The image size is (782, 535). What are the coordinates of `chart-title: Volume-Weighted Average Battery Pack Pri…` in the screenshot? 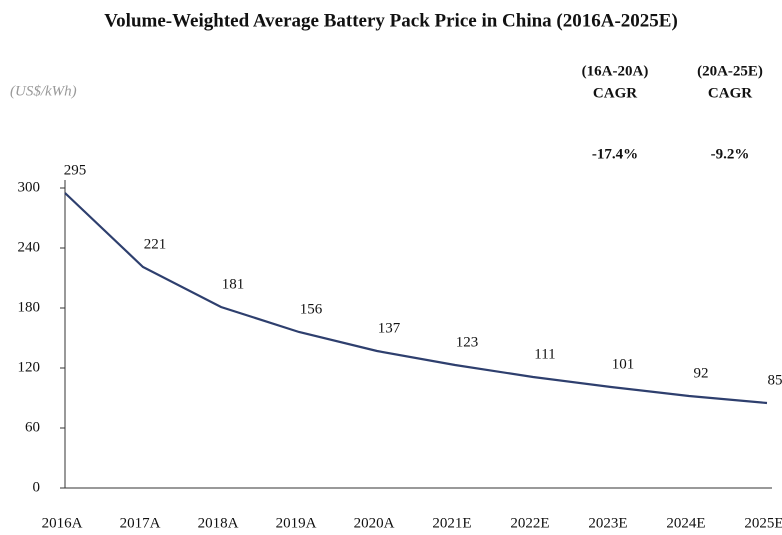 It's located at (391, 20).